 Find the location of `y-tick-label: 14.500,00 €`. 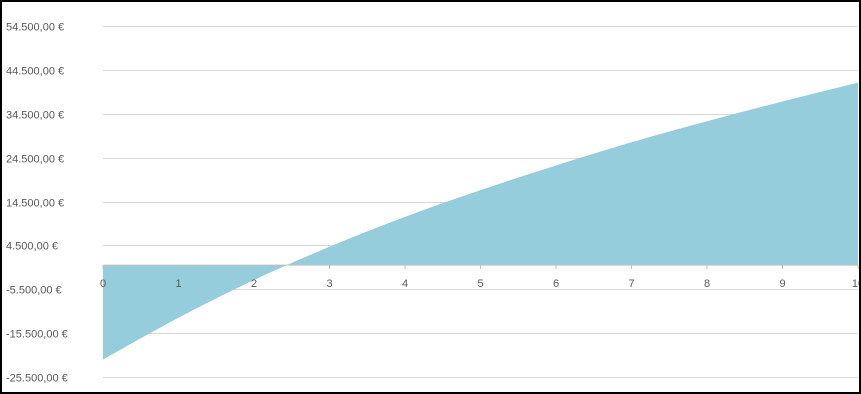

y-tick-label: 14.500,00 € is located at coordinates (35, 204).